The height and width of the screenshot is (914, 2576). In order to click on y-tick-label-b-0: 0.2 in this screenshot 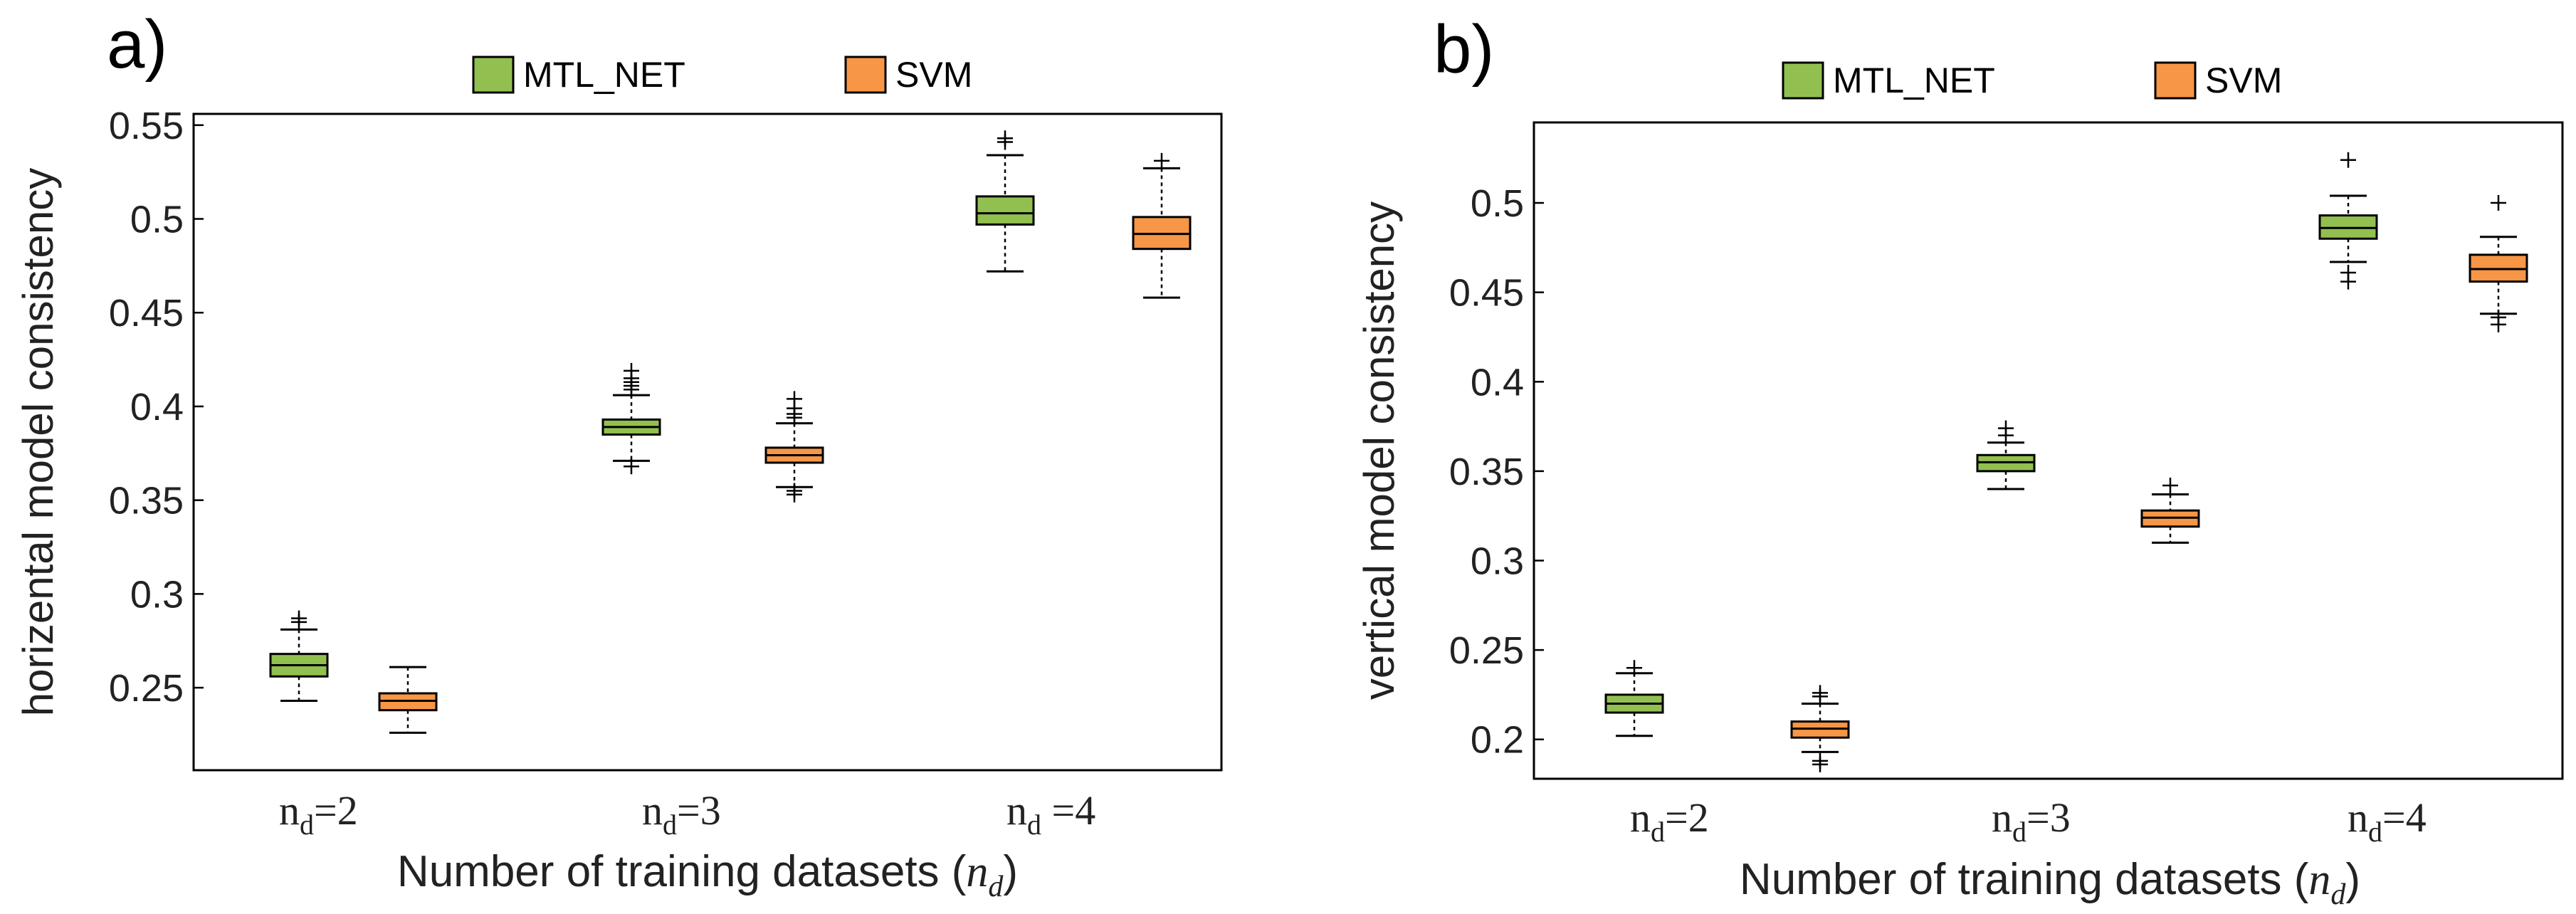, I will do `click(1497, 741)`.